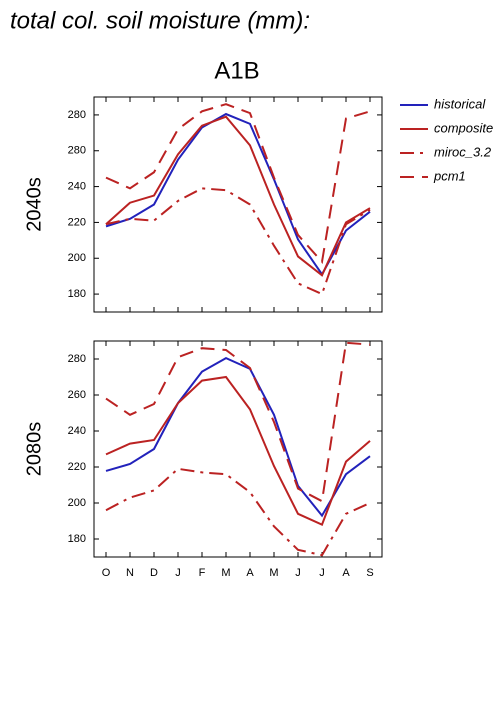 This screenshot has width=501, height=709. I want to click on legend-label: historical, so click(460, 103).